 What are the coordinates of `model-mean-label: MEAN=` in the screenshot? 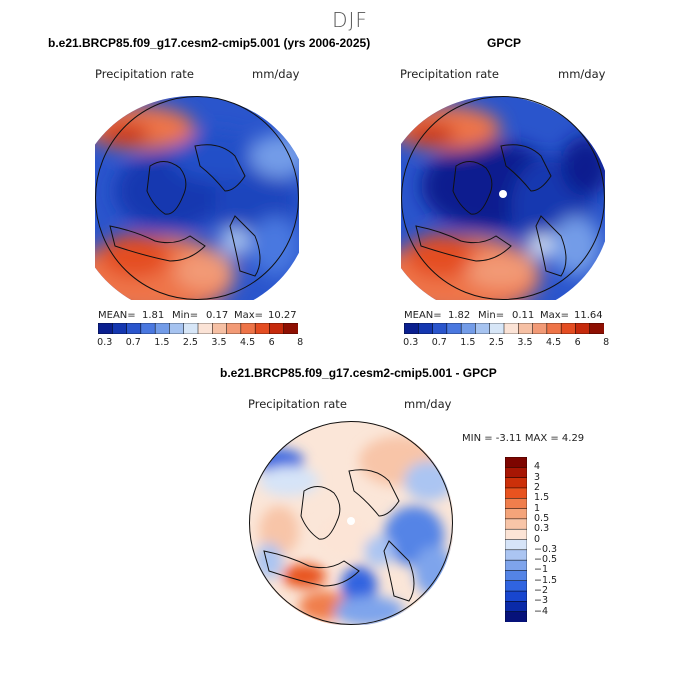 It's located at (117, 315).